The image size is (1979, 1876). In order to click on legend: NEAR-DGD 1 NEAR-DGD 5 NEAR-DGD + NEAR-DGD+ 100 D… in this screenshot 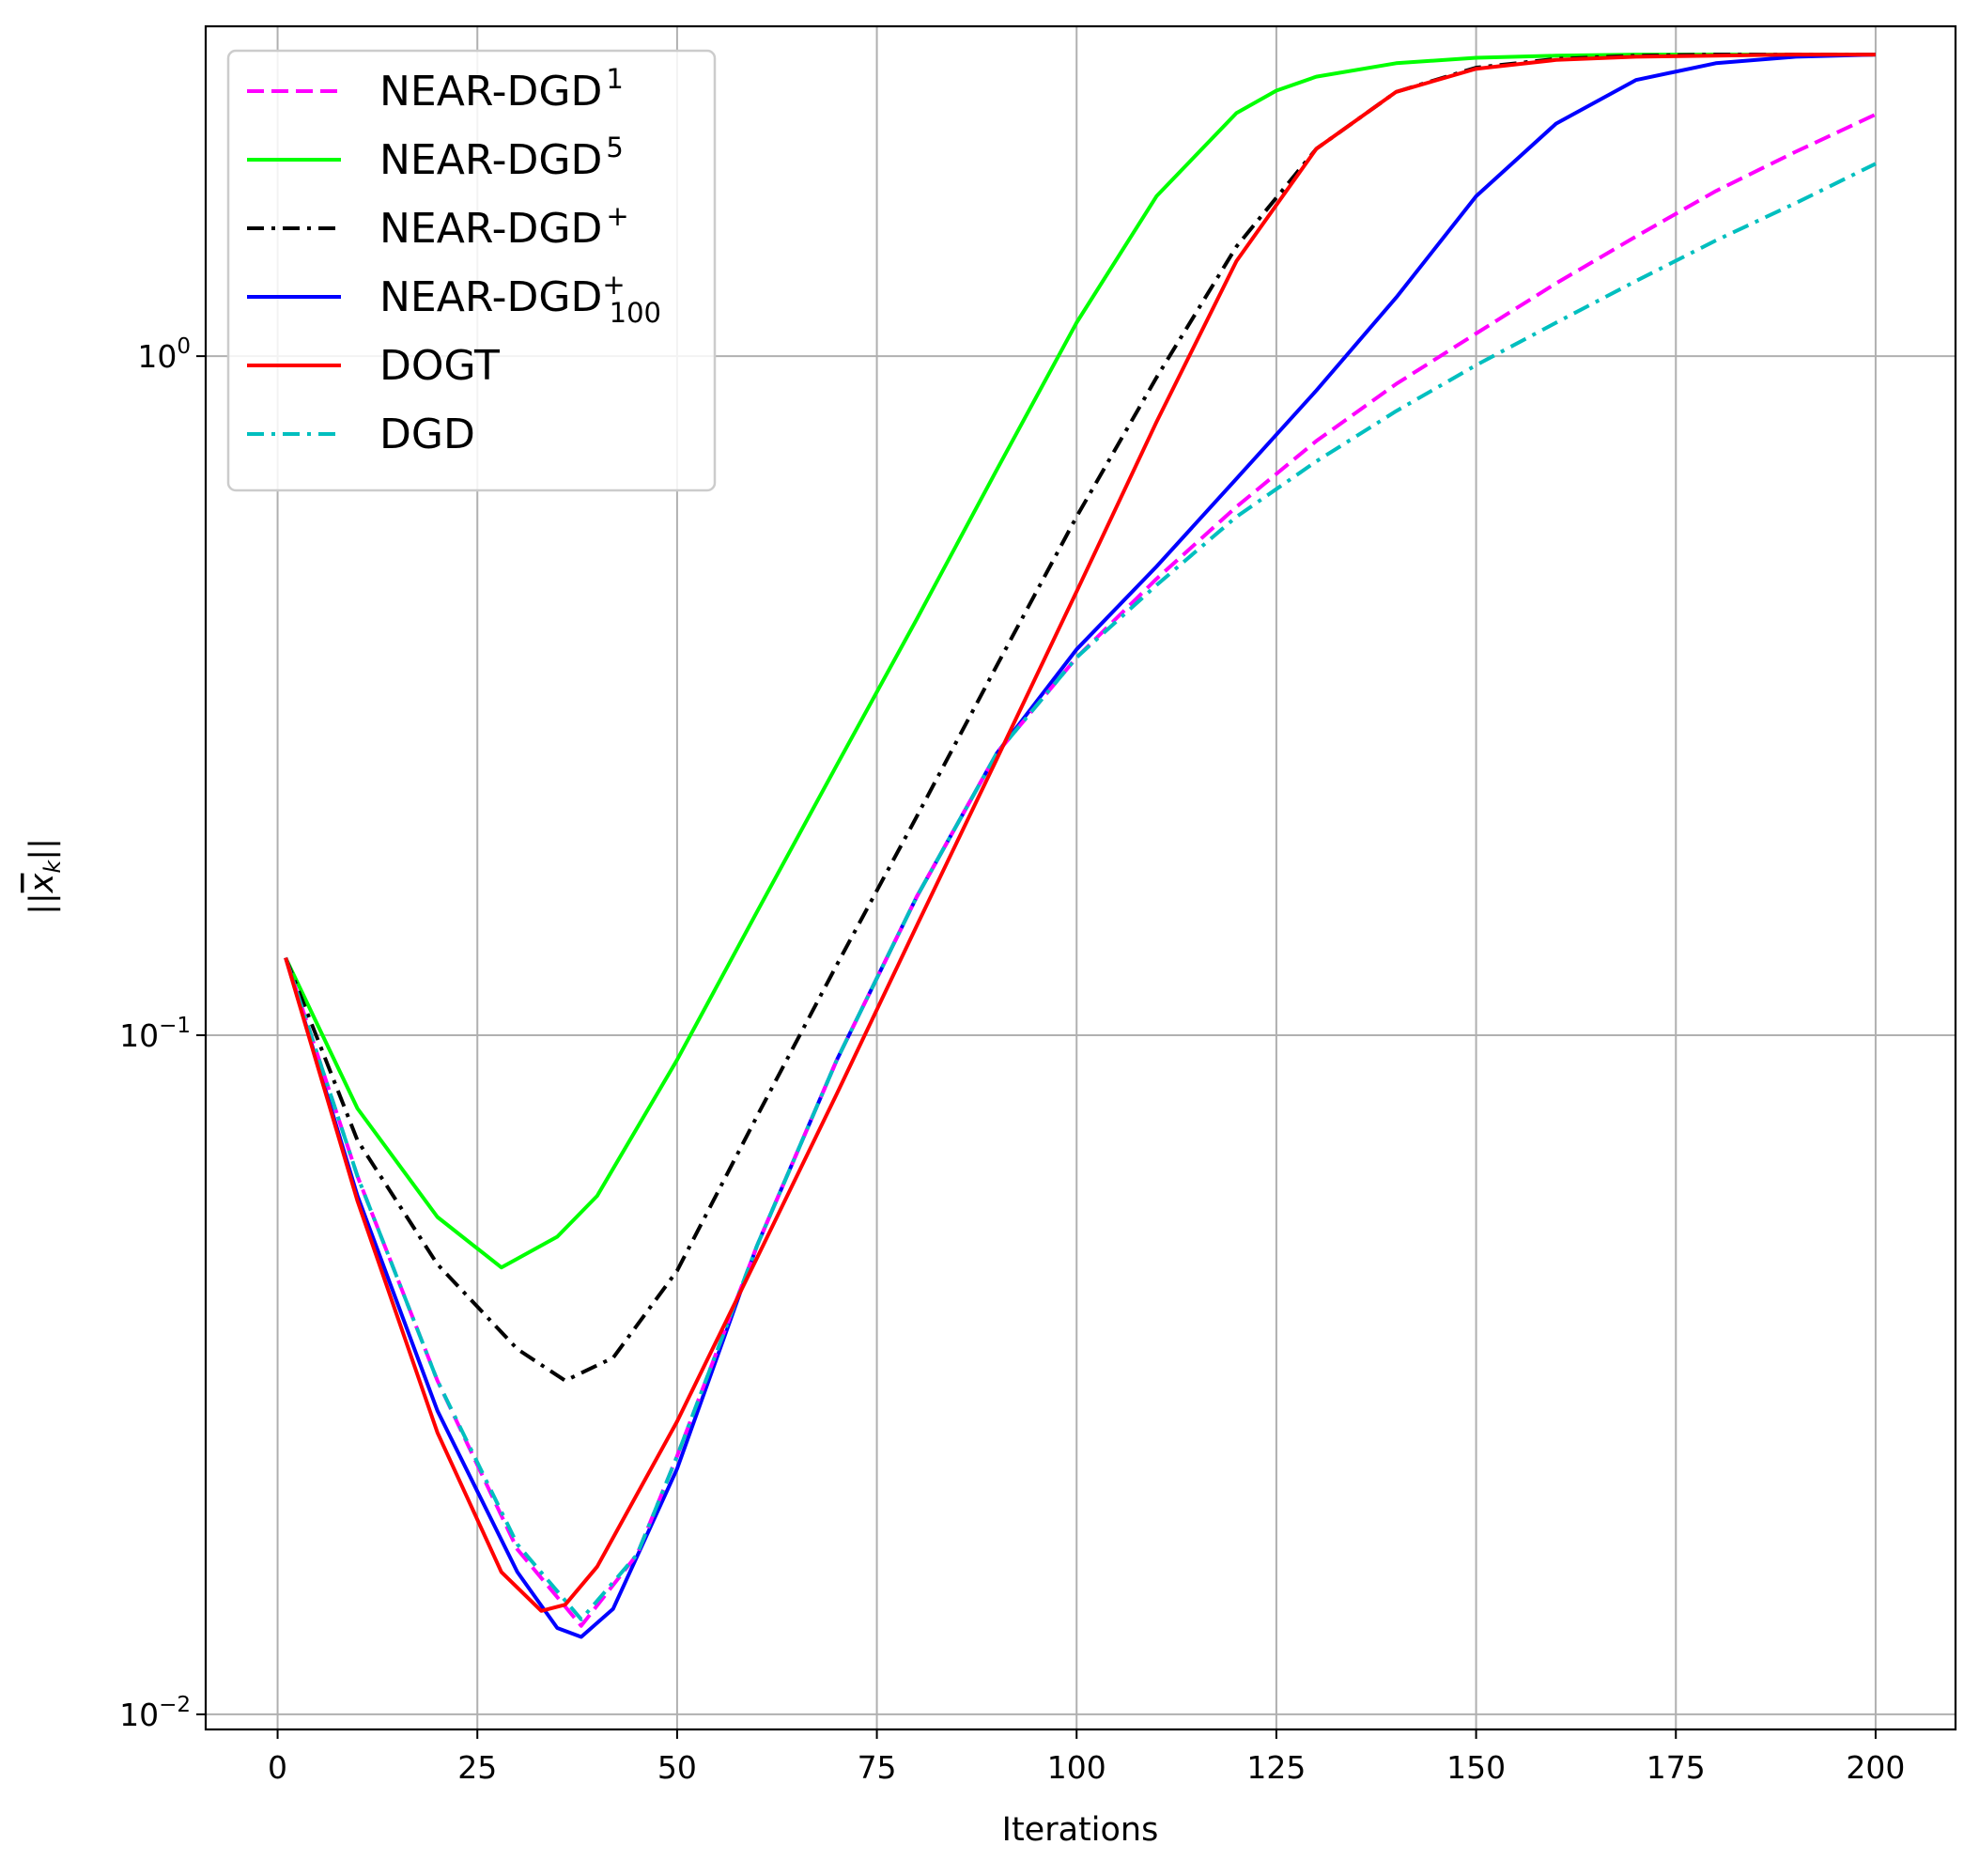, I will do `click(472, 270)`.